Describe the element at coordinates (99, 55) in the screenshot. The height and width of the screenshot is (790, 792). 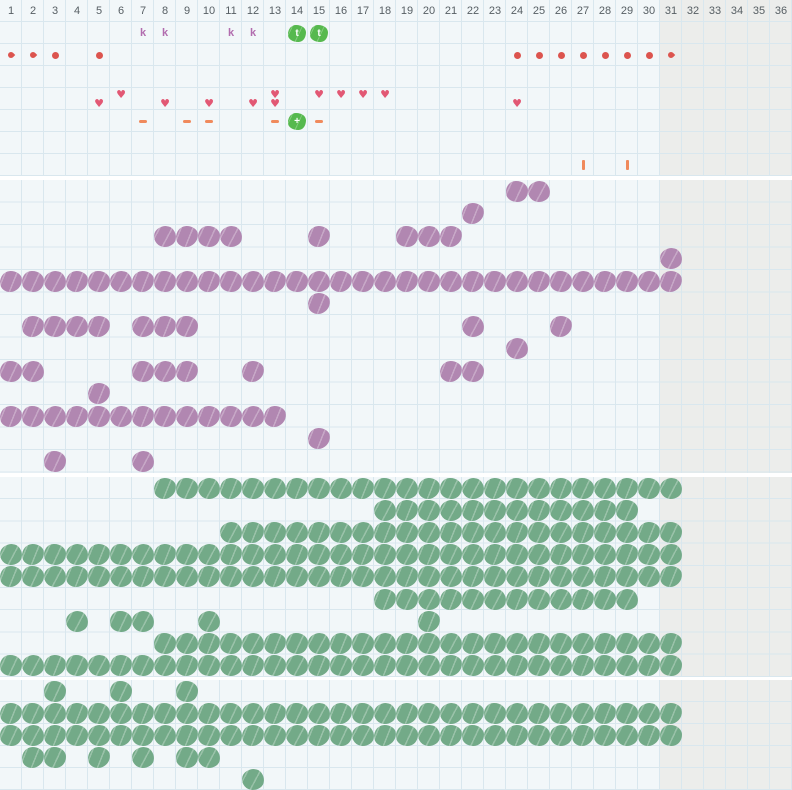
I see `dot-marker-icon` at that location.